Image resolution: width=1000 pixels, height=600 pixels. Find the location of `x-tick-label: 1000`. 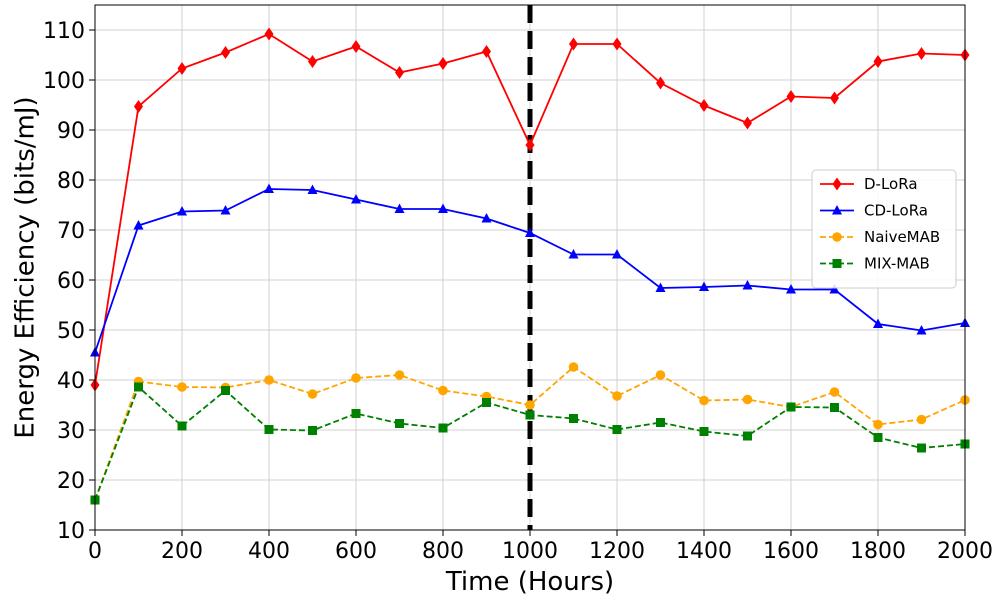

x-tick-label: 1000 is located at coordinates (530, 551).